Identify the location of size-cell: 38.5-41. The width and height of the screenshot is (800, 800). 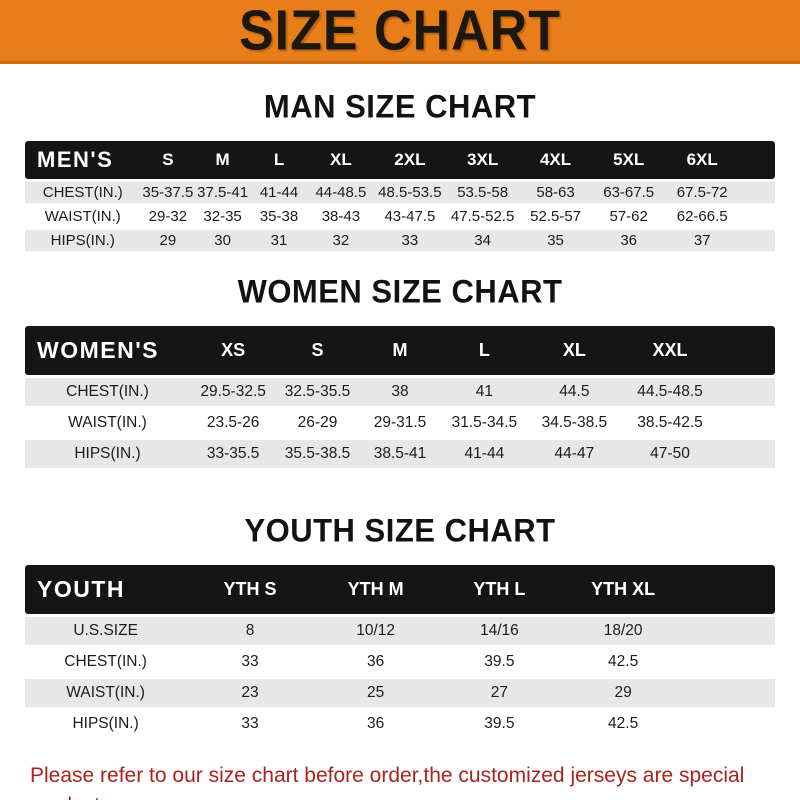
(400, 453).